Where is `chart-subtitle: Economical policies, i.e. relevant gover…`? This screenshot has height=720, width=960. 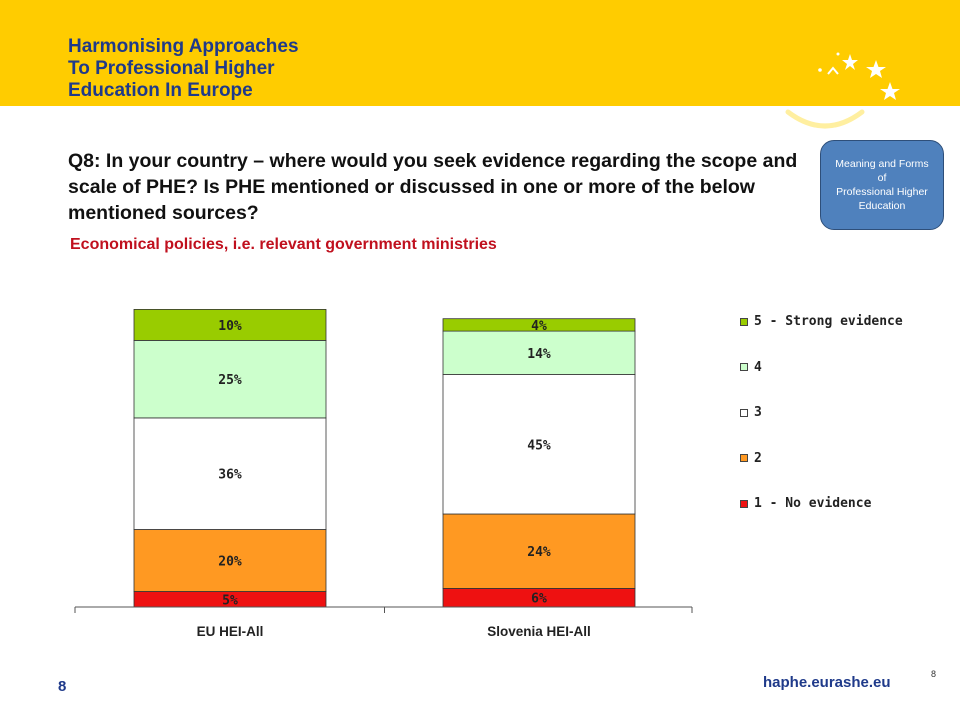
chart-subtitle: Economical policies, i.e. relevant gover… is located at coordinates (283, 244).